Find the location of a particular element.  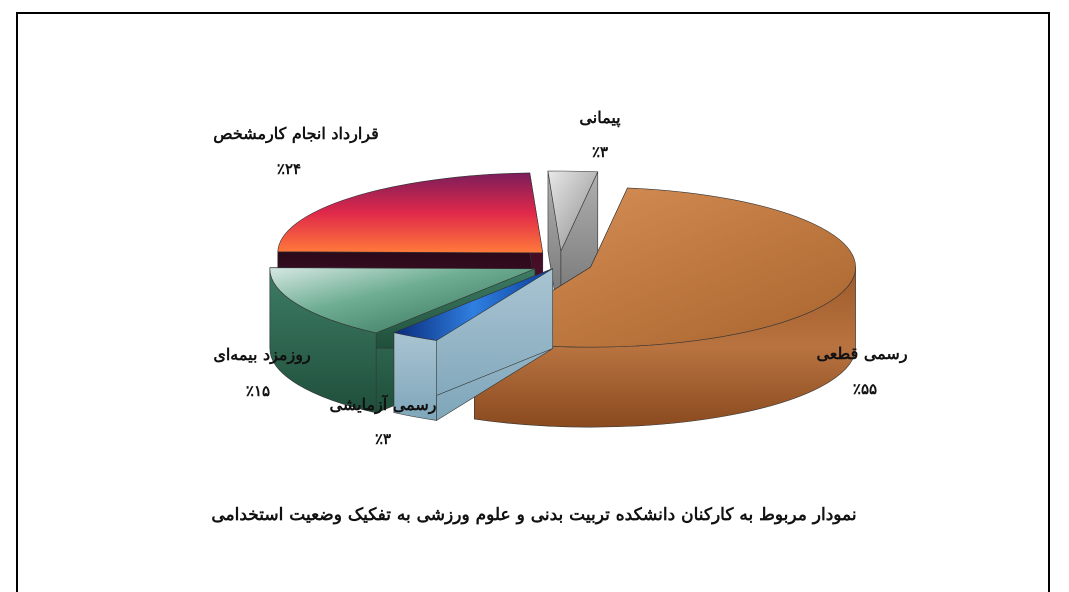

slice-value-rasmi-azmayeshi: ٪۳ is located at coordinates (383, 439).